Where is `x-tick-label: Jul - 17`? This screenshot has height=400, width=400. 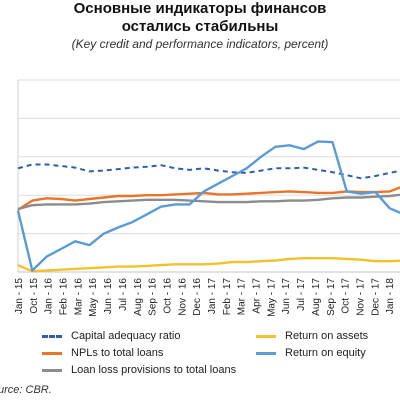
x-tick-label: Jul - 17 is located at coordinates (301, 294).